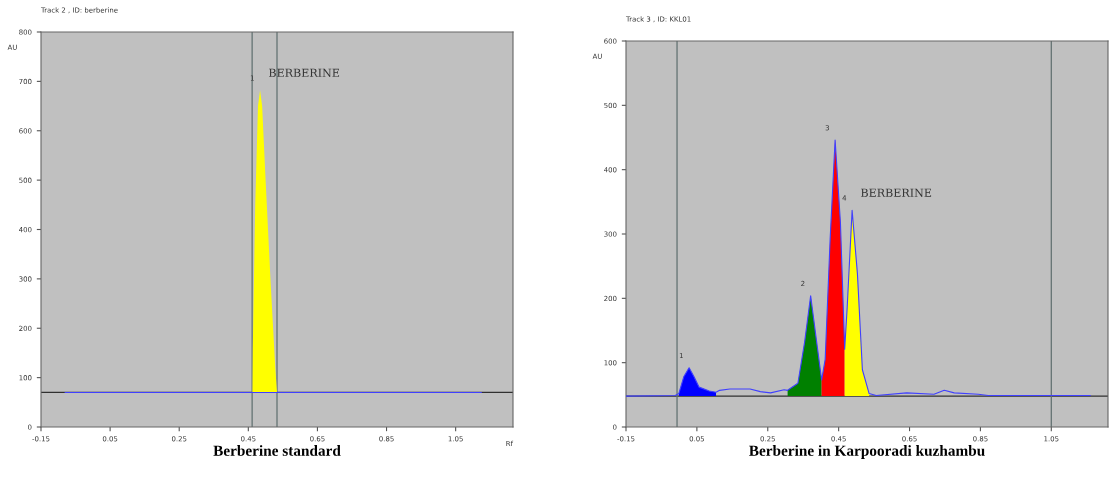 The image size is (1116, 477). Describe the element at coordinates (867, 452) in the screenshot. I see `text: Berberine in Karpooradi kuzhambu` at that location.